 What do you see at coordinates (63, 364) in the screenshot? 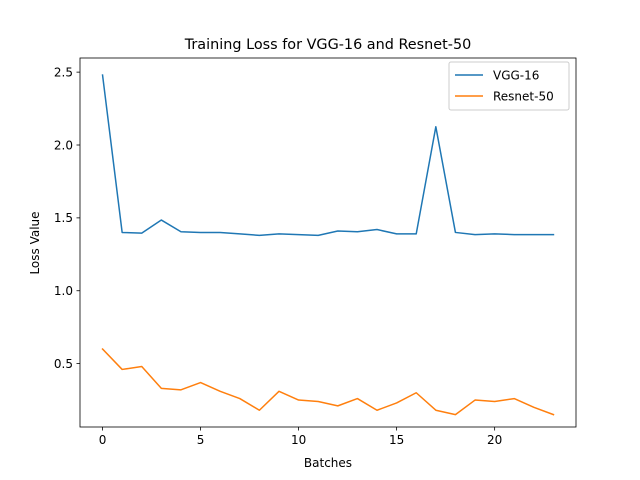
I see `y-tick-label: 0.5` at bounding box center [63, 364].